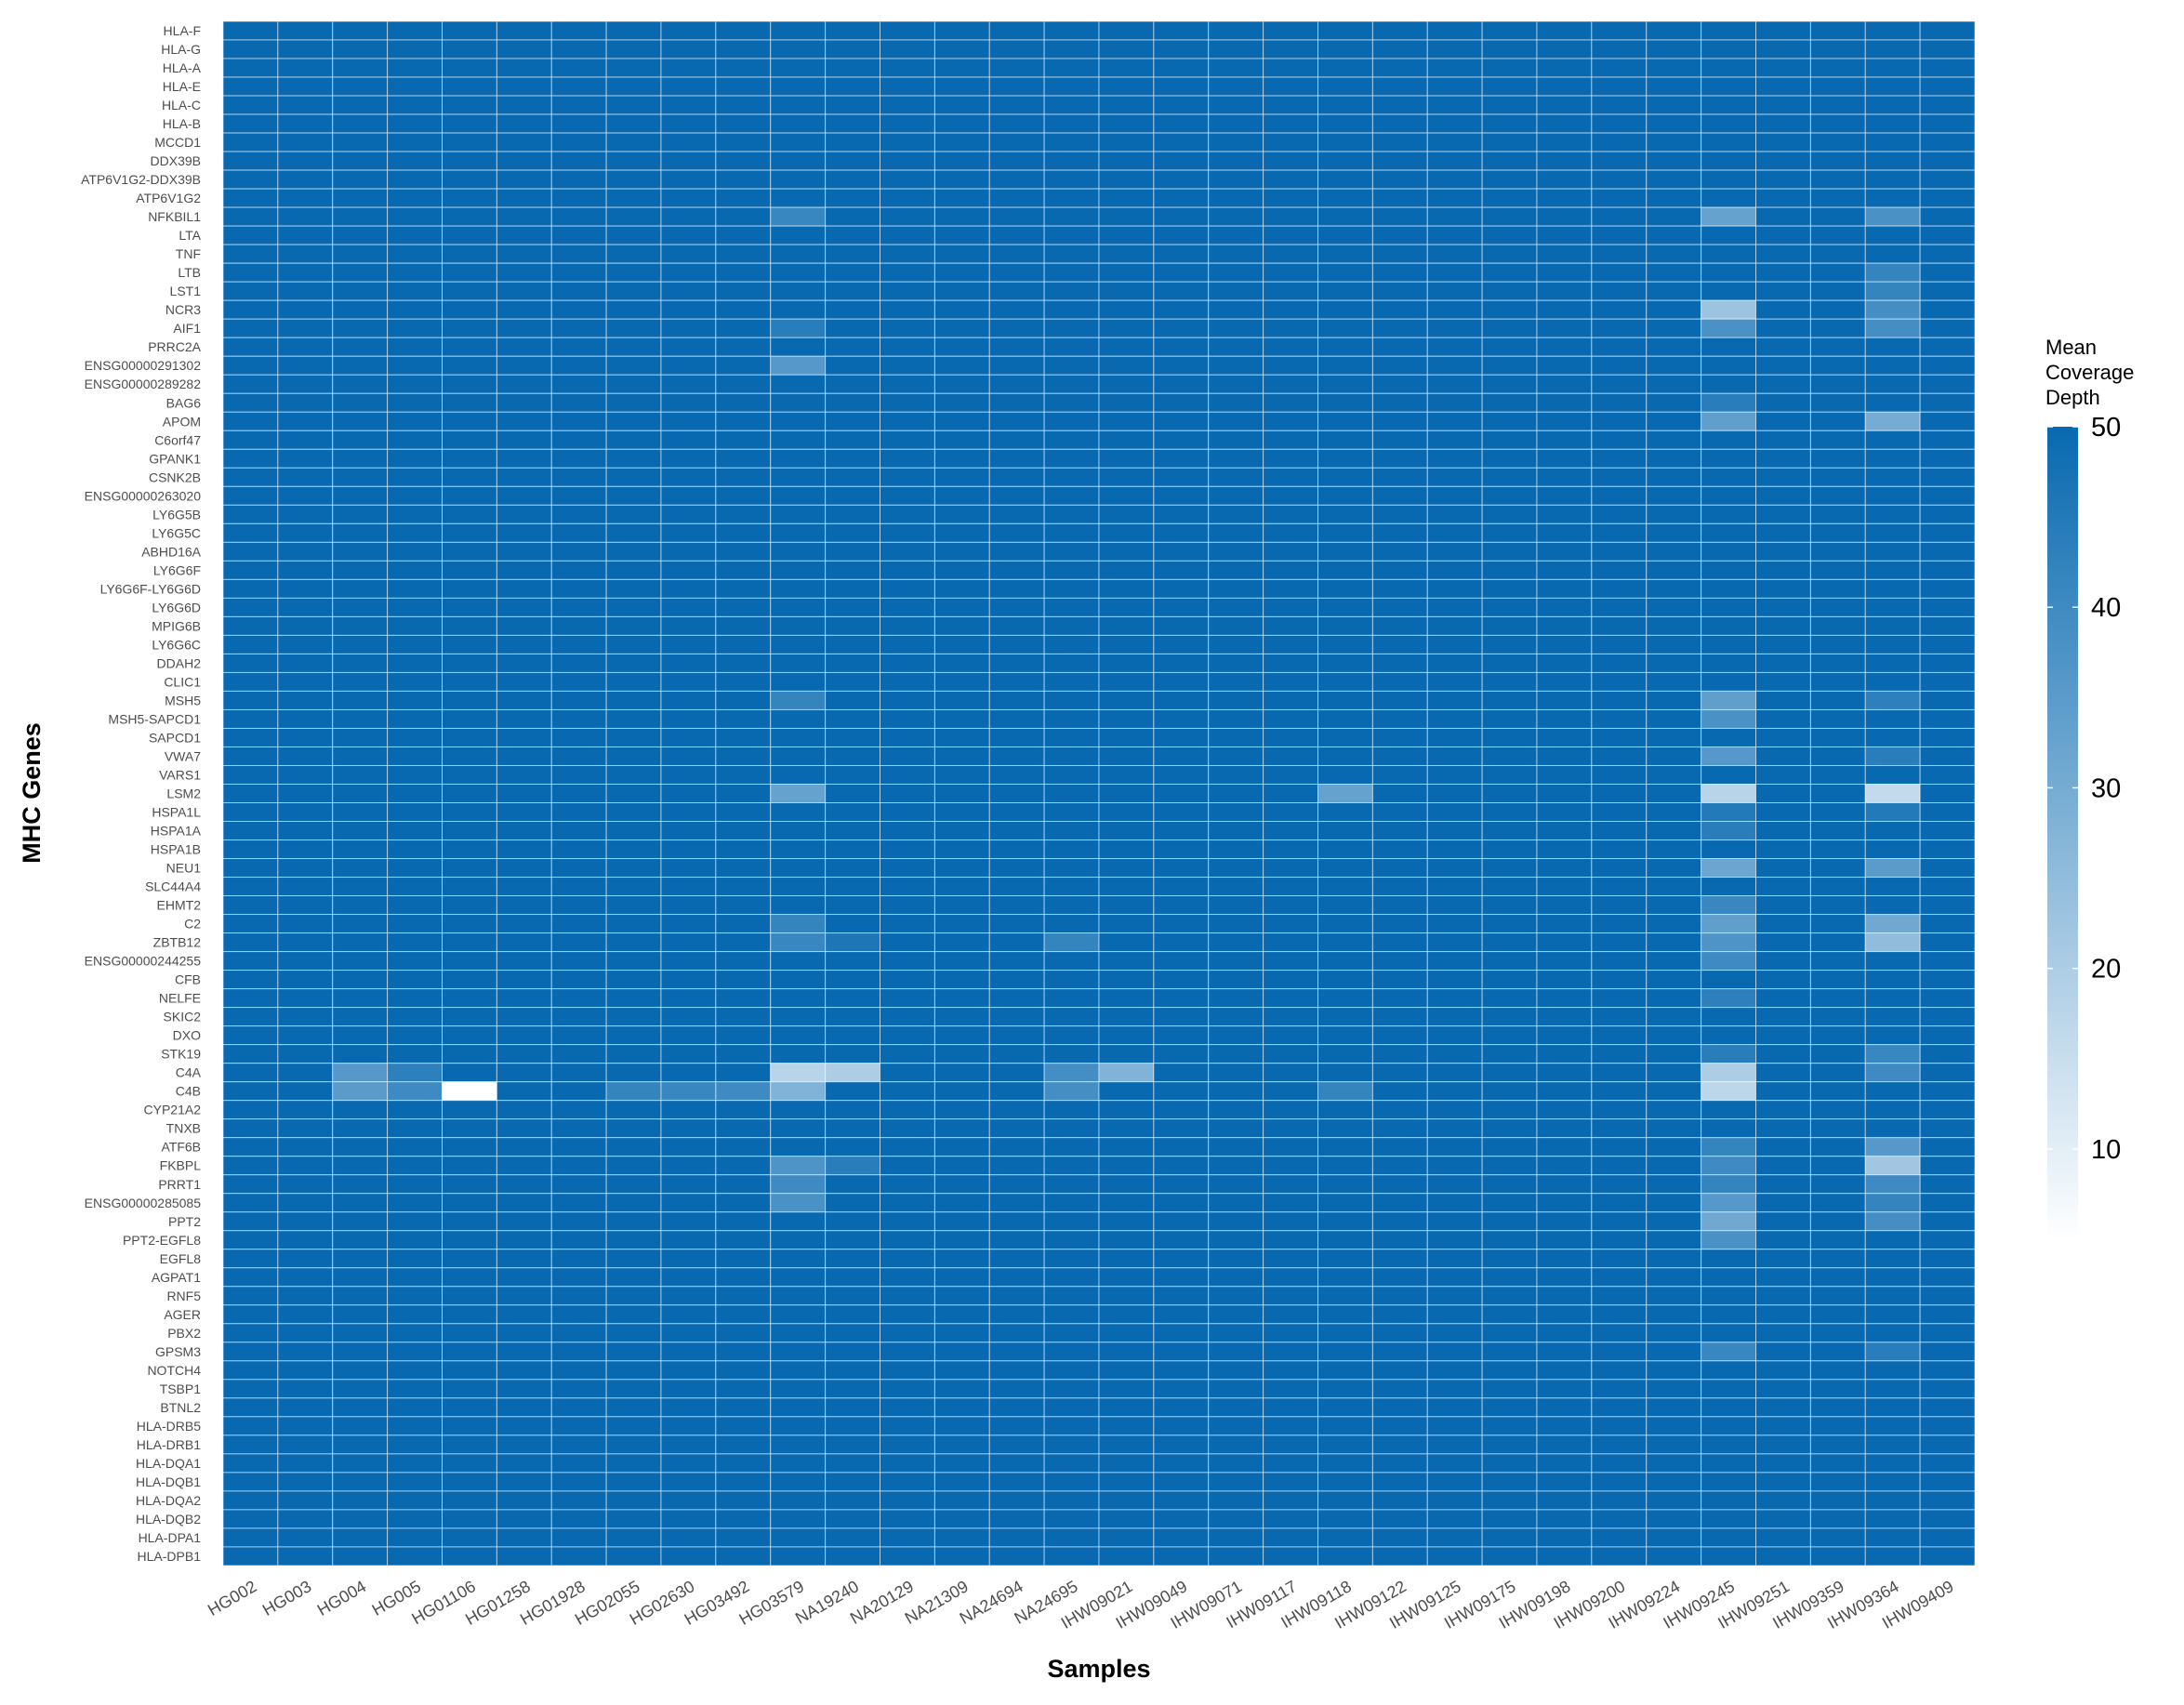 The image size is (2184, 1705). I want to click on heatmap-cell-c6orf47-hg01106, so click(469, 440).